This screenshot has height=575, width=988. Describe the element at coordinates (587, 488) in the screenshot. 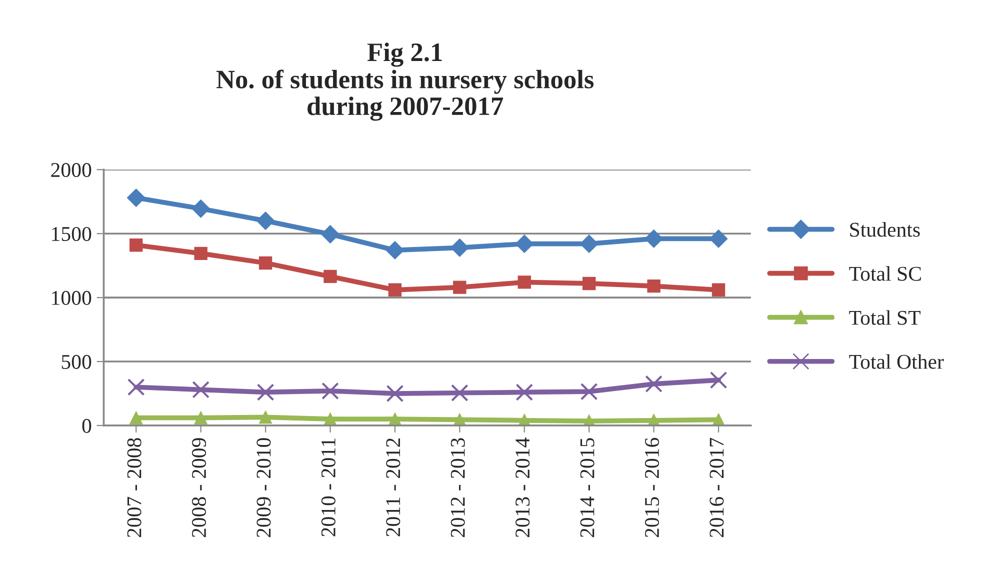

I see `x-tick-label: 2014 - 2015` at that location.